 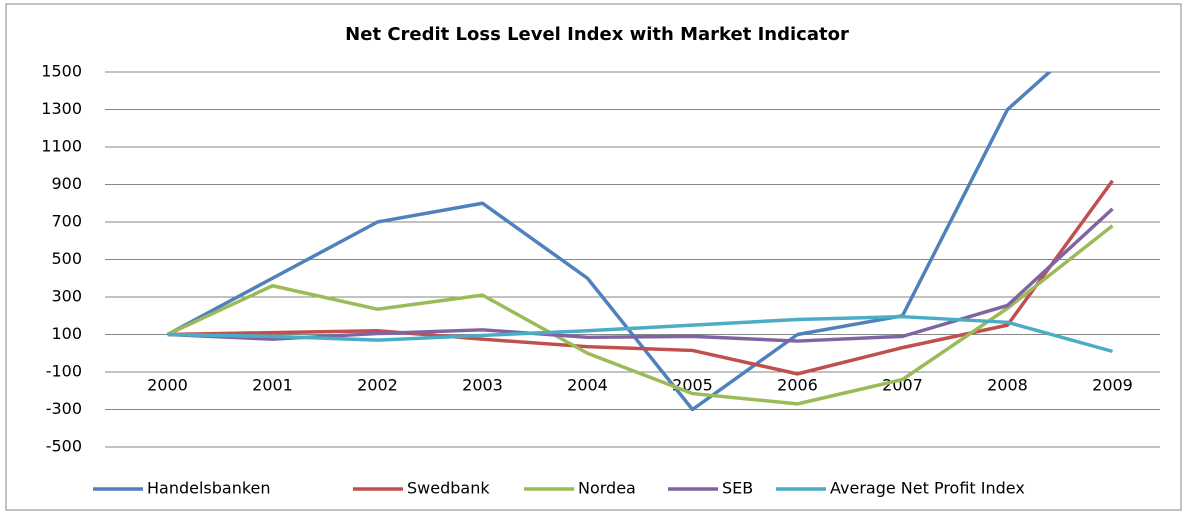 I want to click on y-tick-label: -500, so click(x=64, y=446).